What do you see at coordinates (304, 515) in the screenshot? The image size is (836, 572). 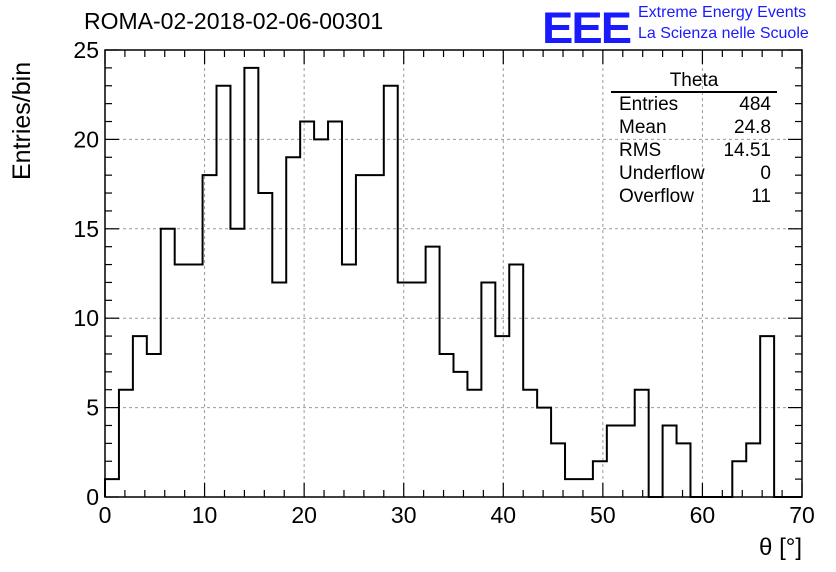 I see `x-tick-label: 20` at bounding box center [304, 515].